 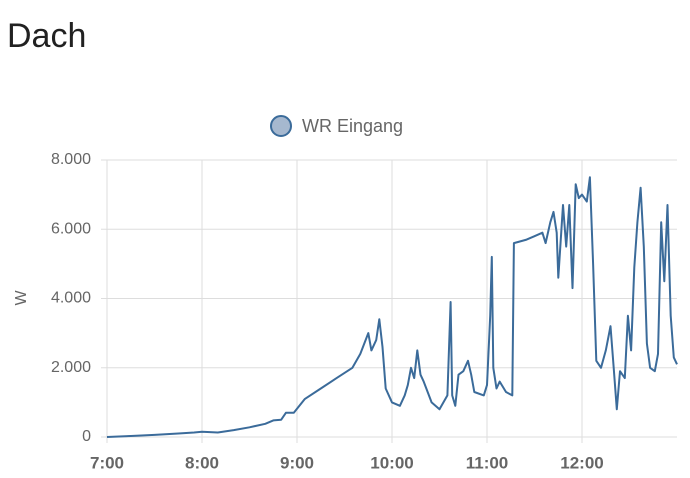 I want to click on legend-marker, so click(x=281, y=126).